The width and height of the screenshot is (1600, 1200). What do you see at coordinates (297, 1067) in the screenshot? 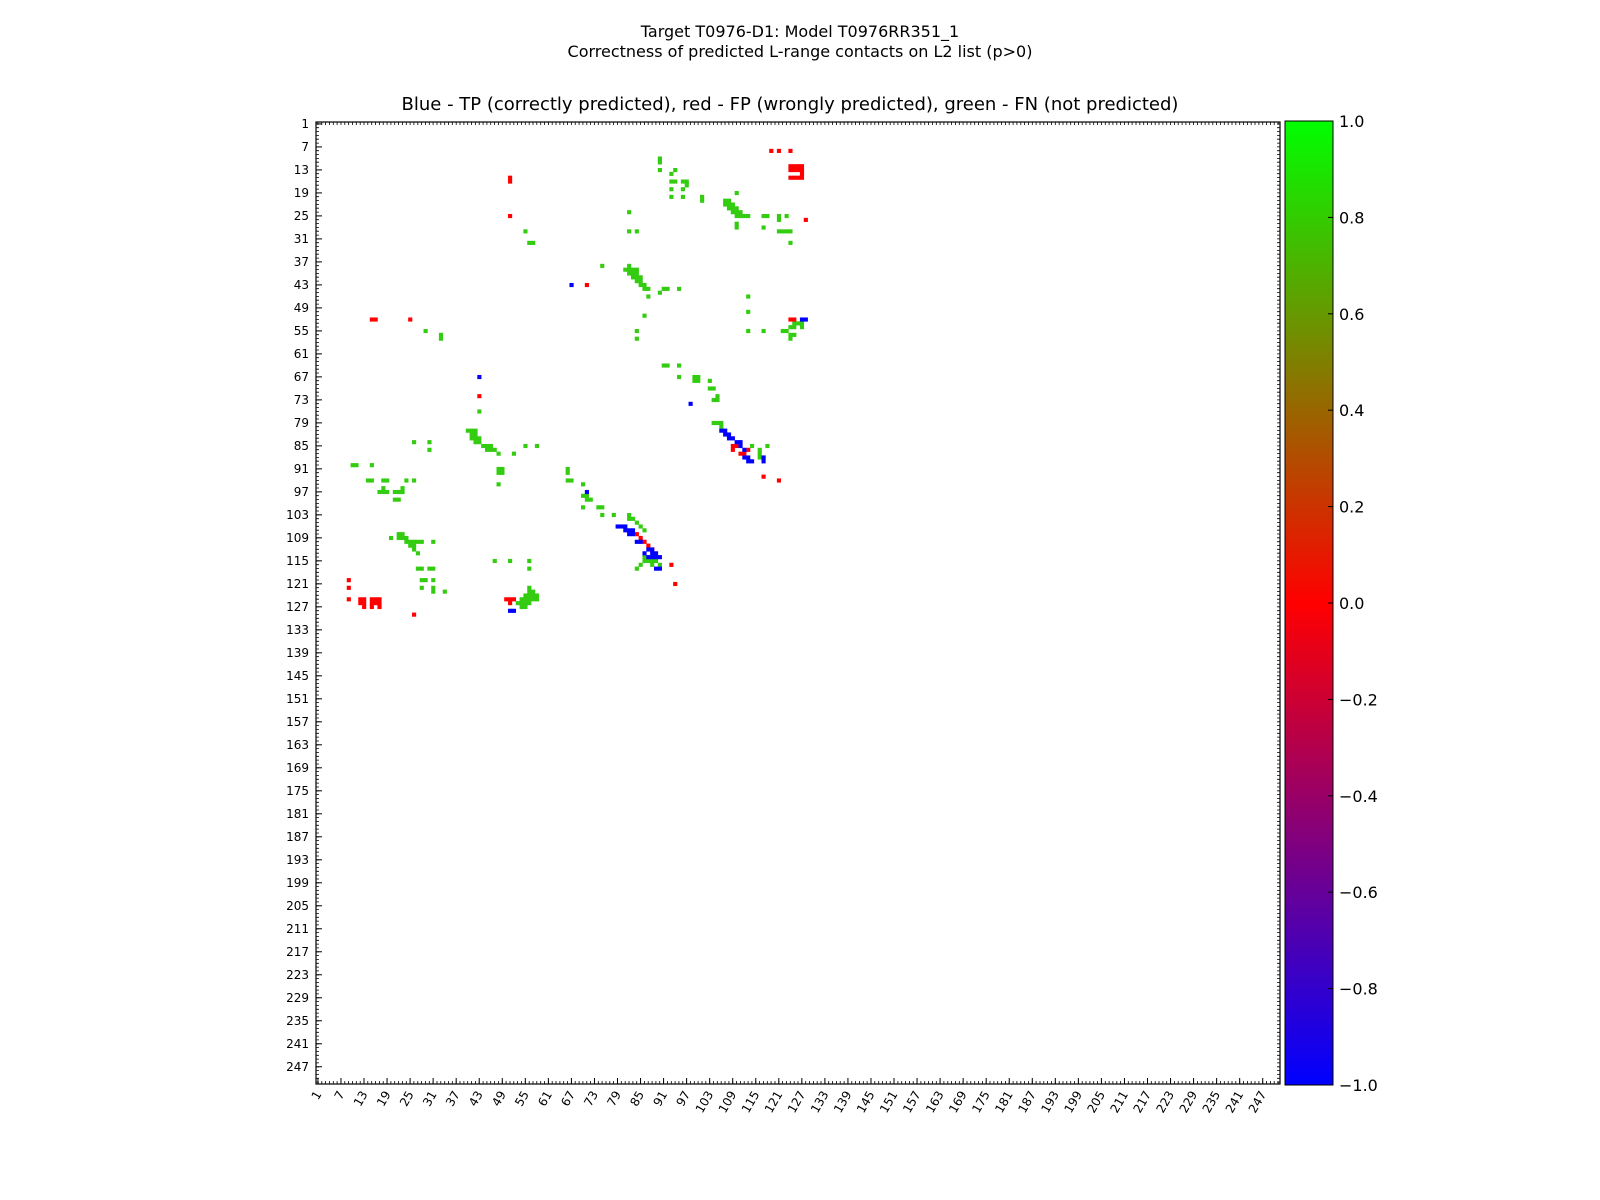
I see `y-tick-label: 247` at bounding box center [297, 1067].